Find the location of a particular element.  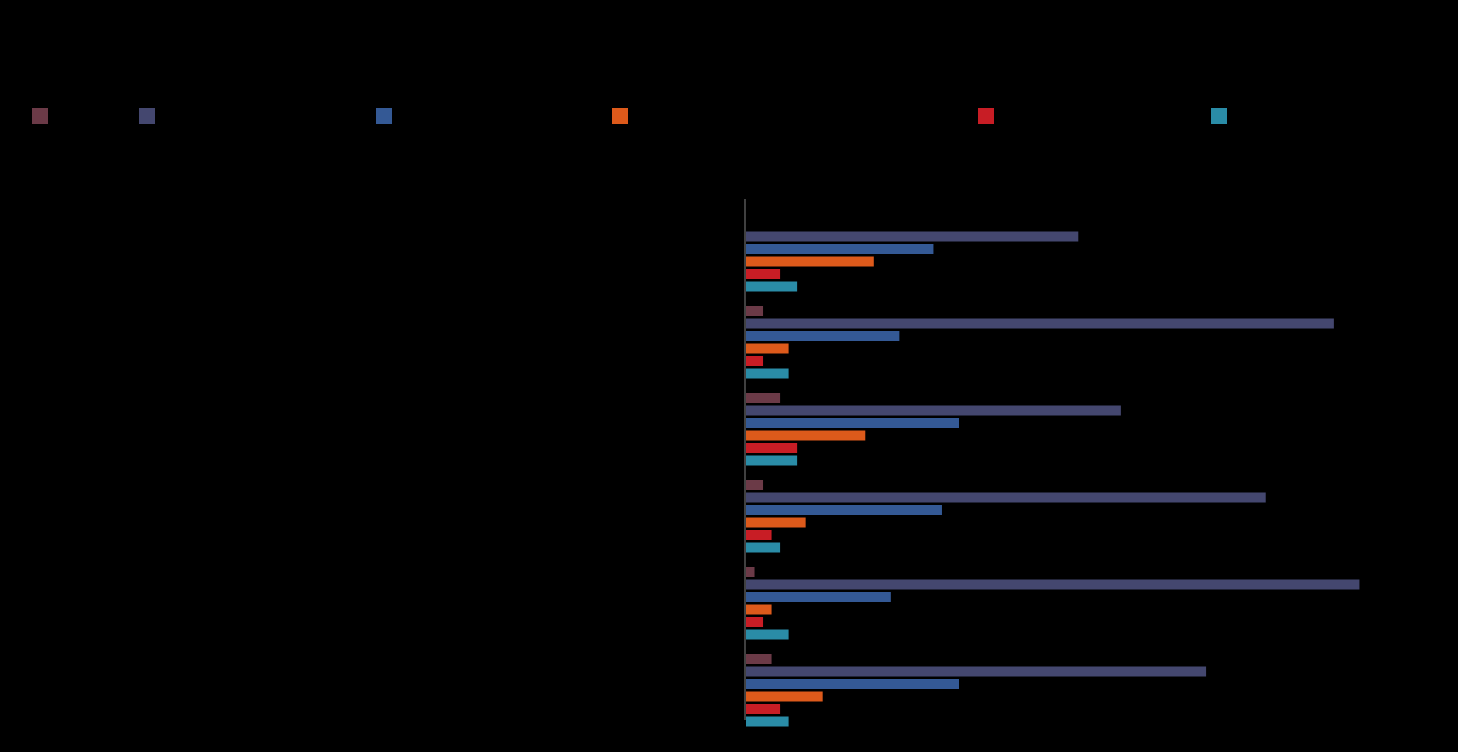

bar-g6-s1 is located at coordinates (759, 659).